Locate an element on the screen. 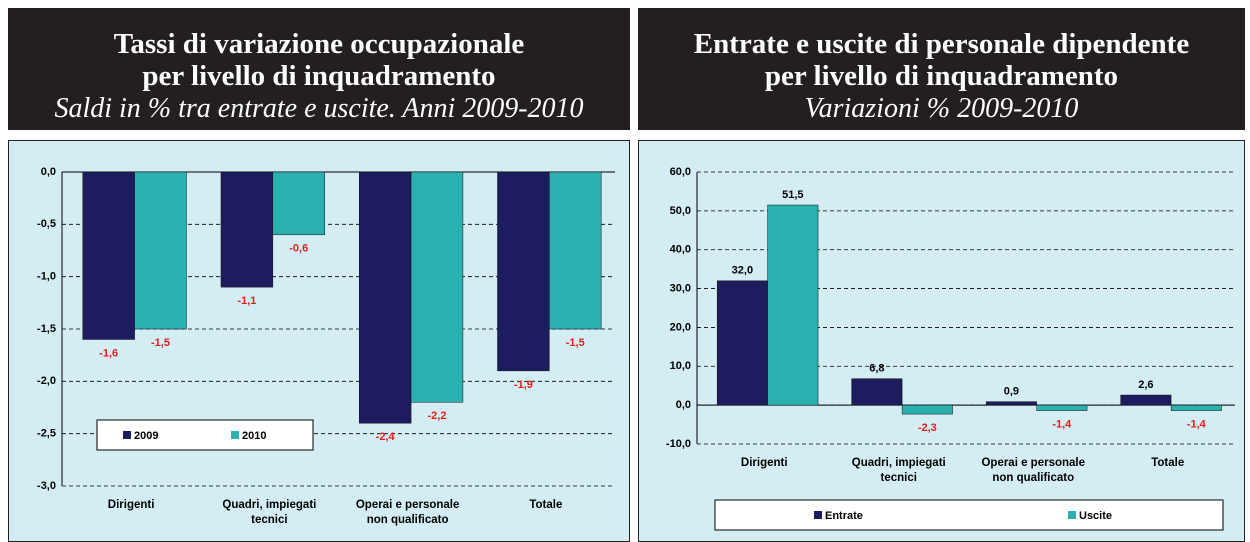 This screenshot has width=1250, height=542. value-label: 32,0 is located at coordinates (742, 271).